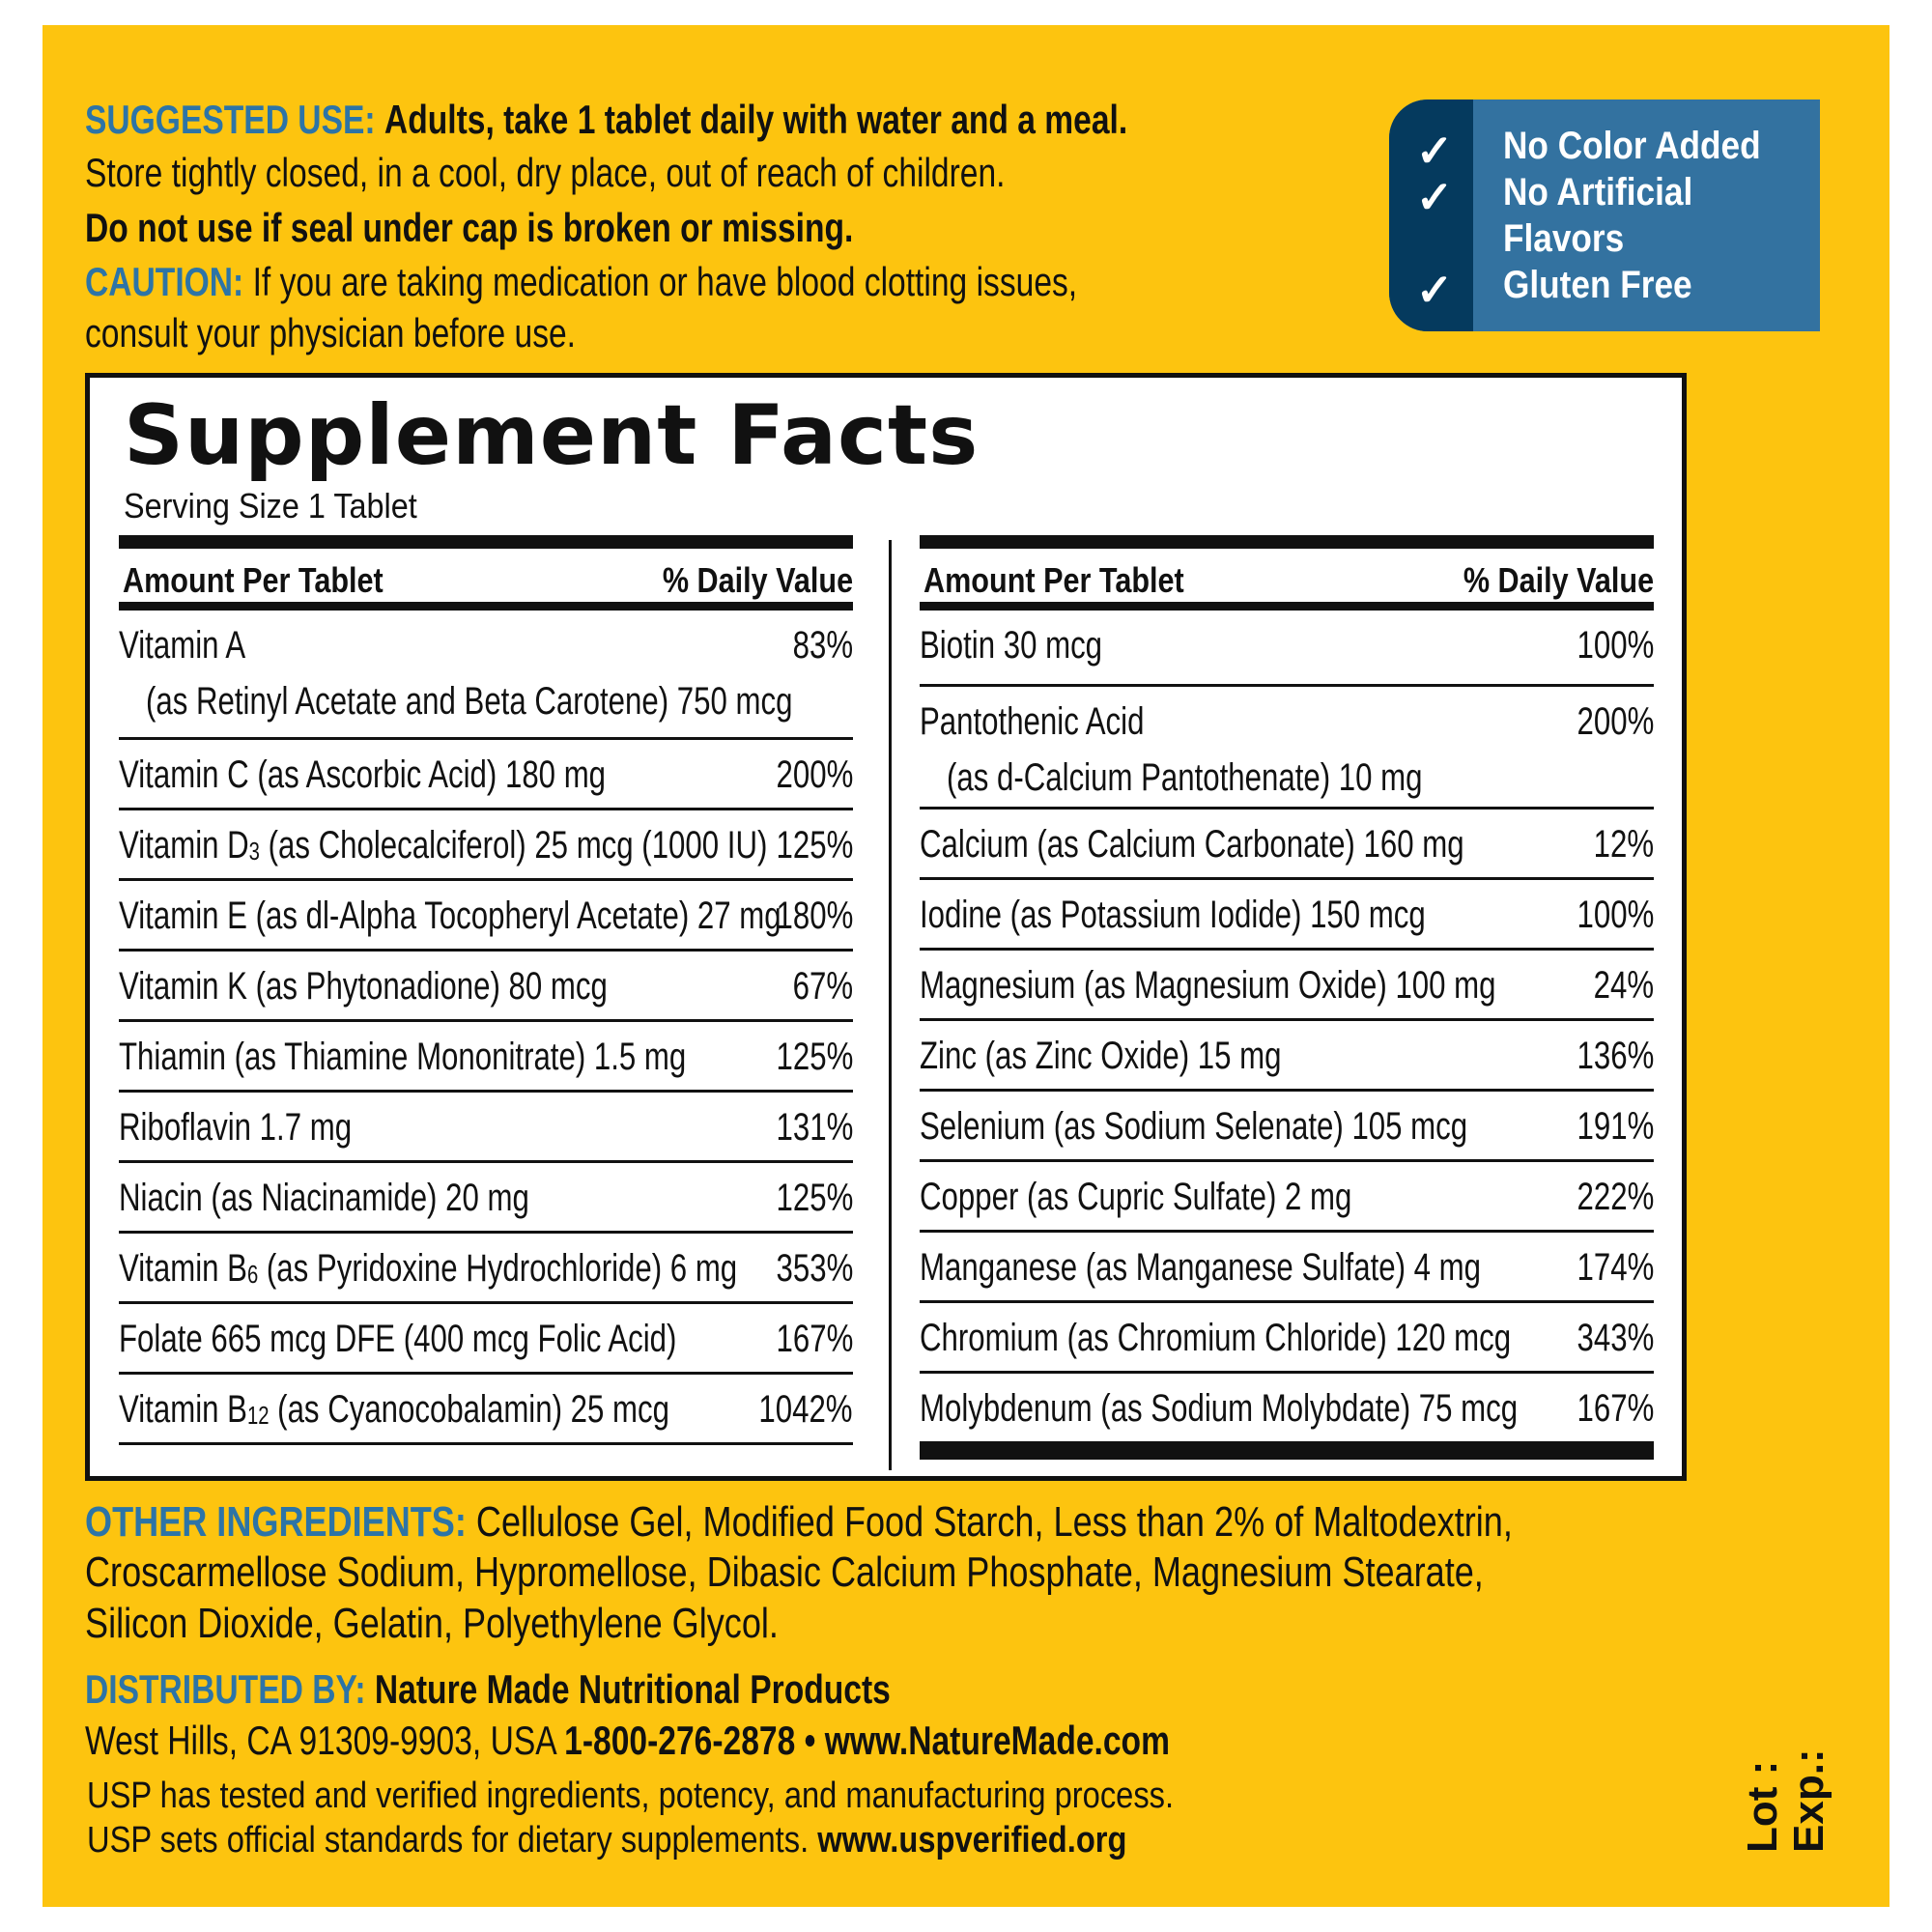 The height and width of the screenshot is (1932, 1932). I want to click on nutrient-detail: (as Sodium Selenate) 105 mcg, so click(1256, 1126).